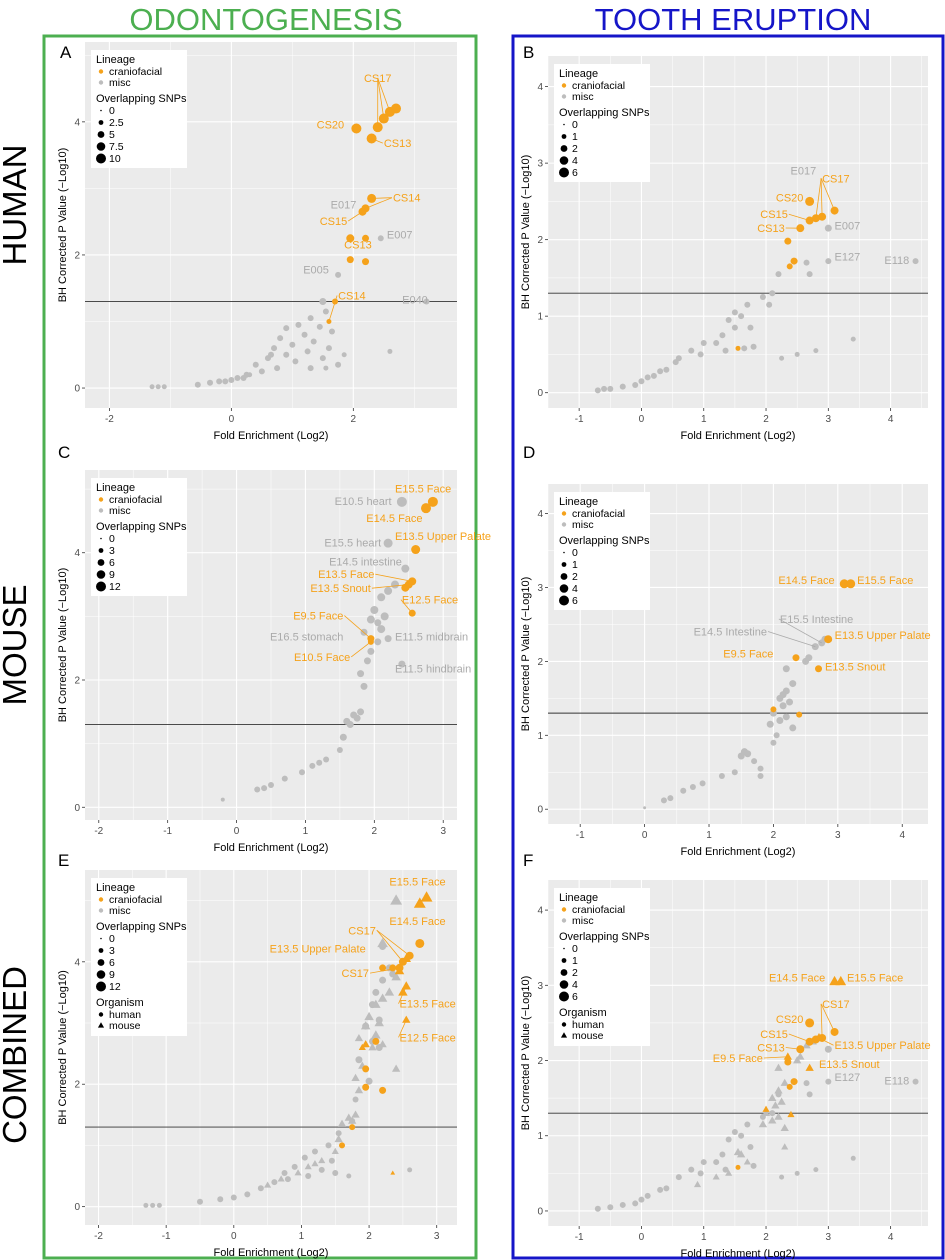  What do you see at coordinates (774, 1035) in the screenshot?
I see `annotation-label: CS15` at bounding box center [774, 1035].